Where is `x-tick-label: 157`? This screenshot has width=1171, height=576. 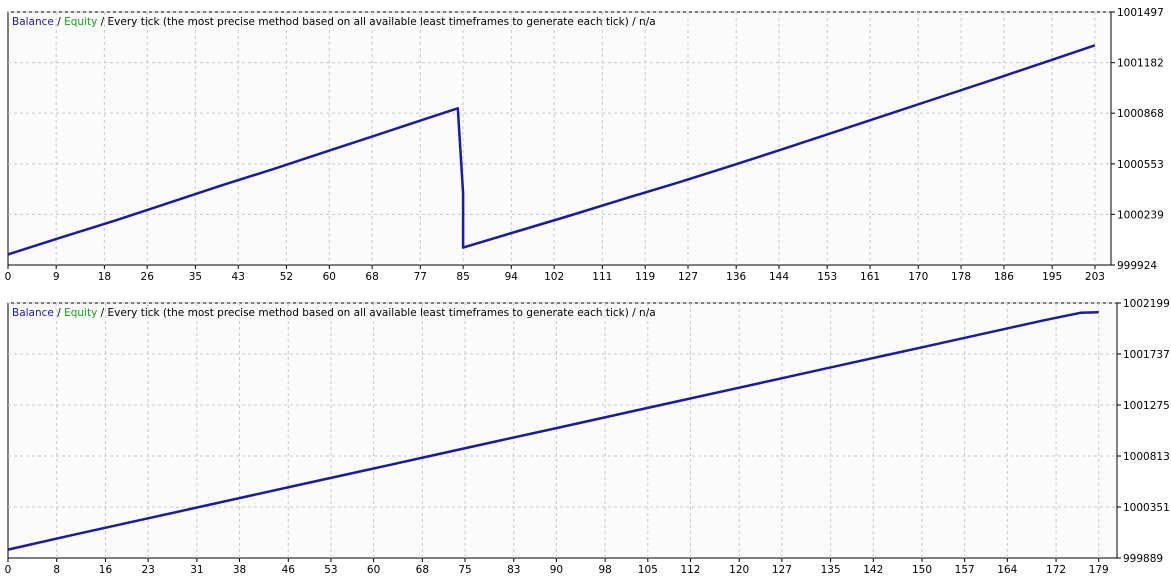 x-tick-label: 157 is located at coordinates (965, 570).